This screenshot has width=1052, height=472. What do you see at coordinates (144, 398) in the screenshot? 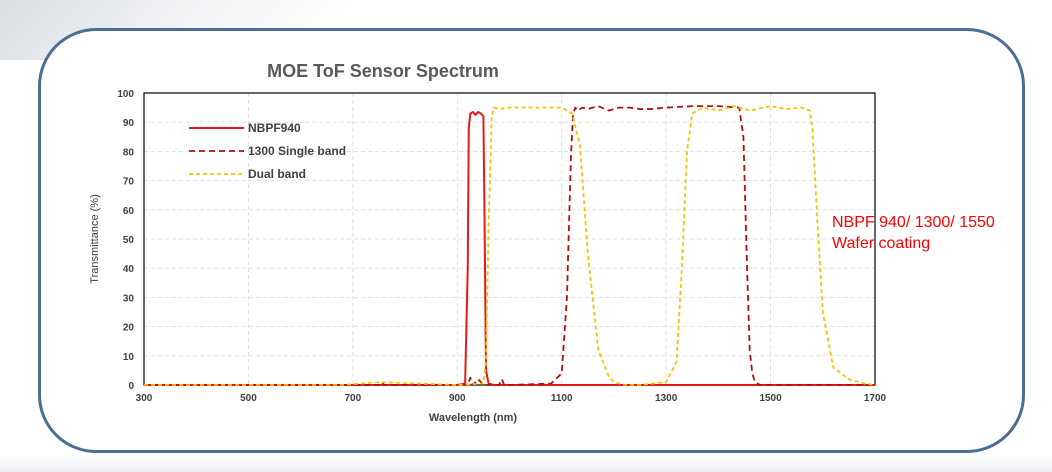
I see `x-tick-label: 300` at bounding box center [144, 398].